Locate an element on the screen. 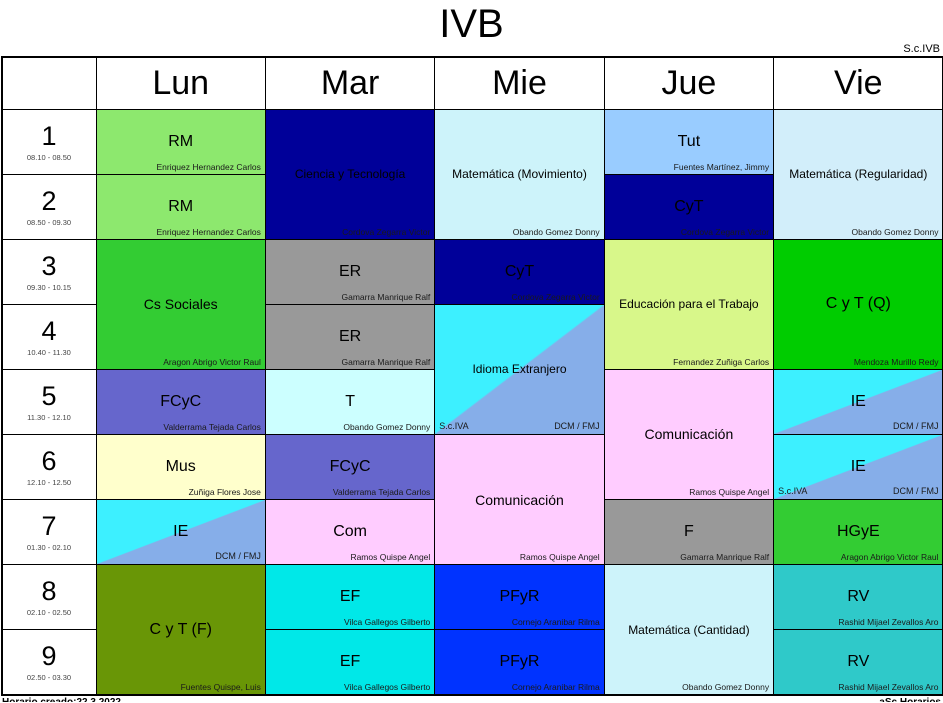  period-header-4: 4 10.40 - 11.30 is located at coordinates (49, 336).